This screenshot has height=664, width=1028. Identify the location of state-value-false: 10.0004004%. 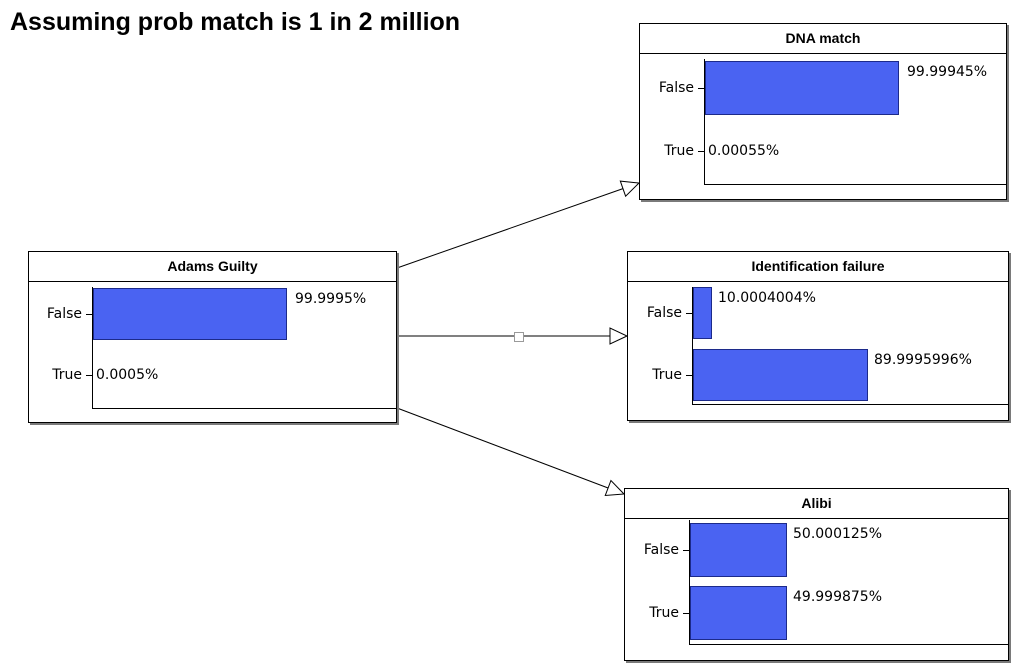
(767, 298).